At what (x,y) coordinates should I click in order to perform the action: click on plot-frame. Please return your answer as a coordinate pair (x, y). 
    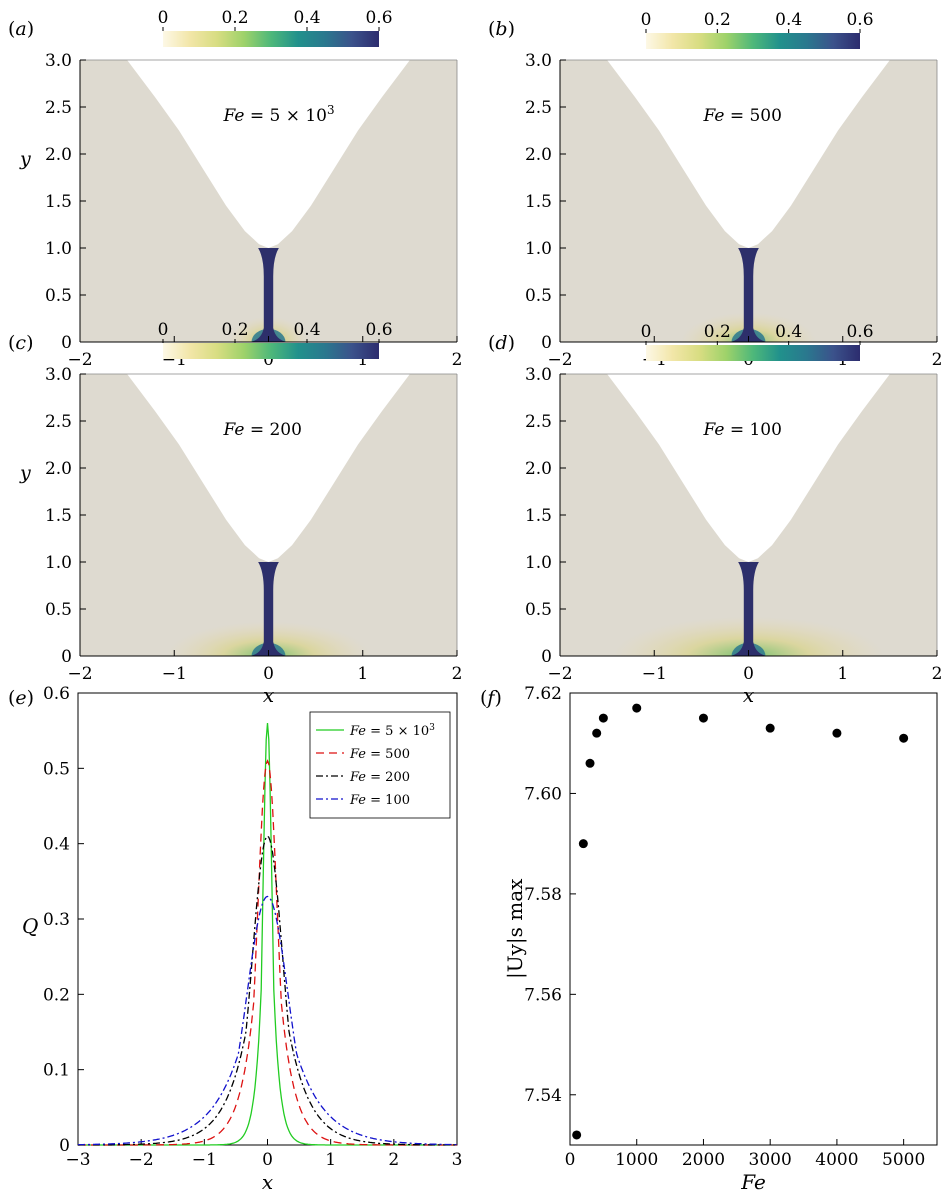
    Looking at the image, I should click on (753, 919).